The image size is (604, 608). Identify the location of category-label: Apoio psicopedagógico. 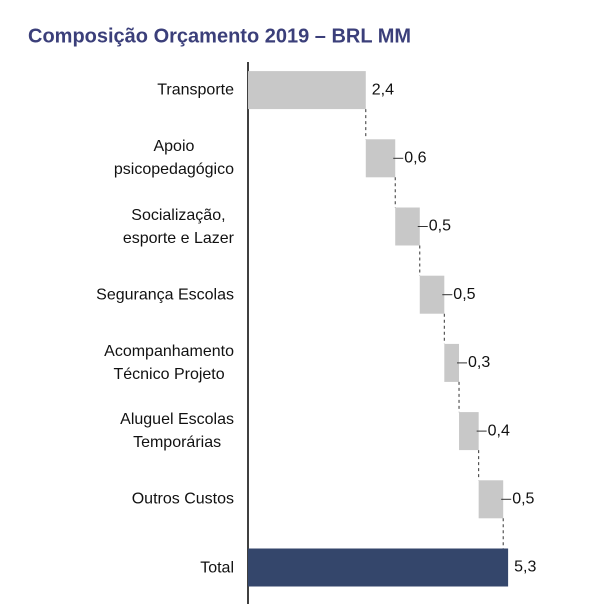
(173, 158).